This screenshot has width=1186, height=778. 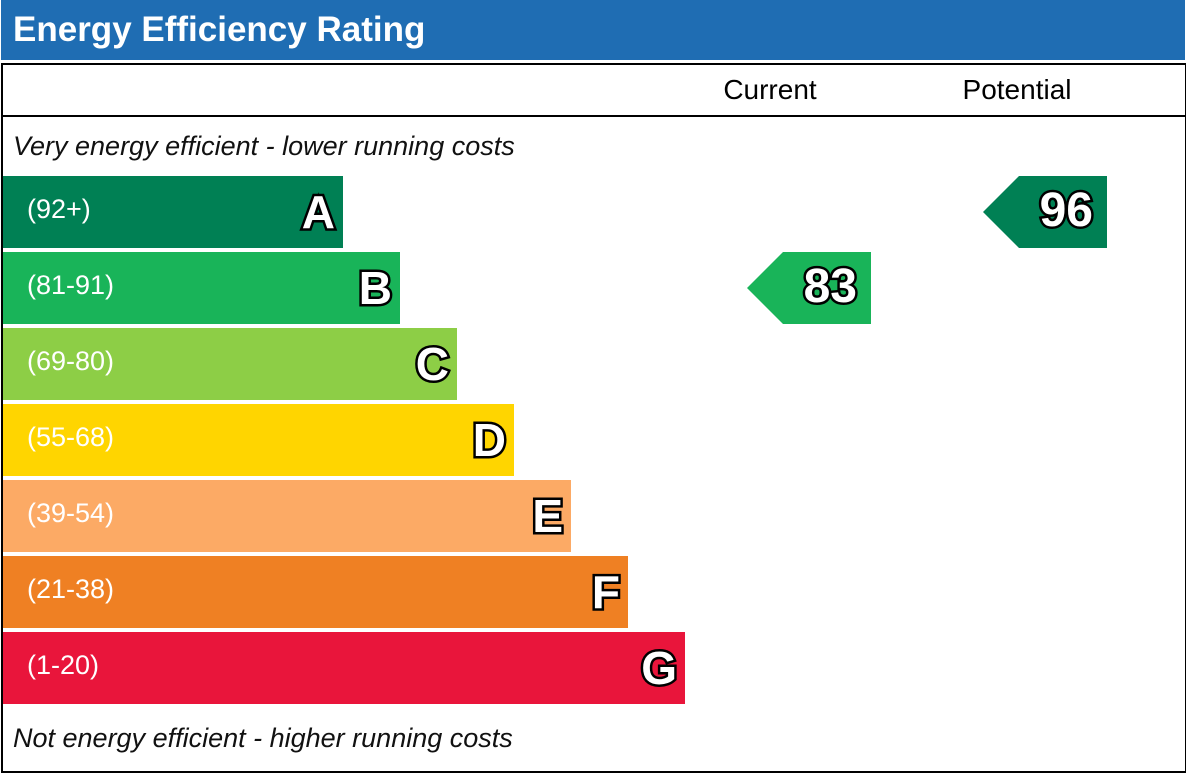 I want to click on potential-column-header: Potential, so click(x=1017, y=89).